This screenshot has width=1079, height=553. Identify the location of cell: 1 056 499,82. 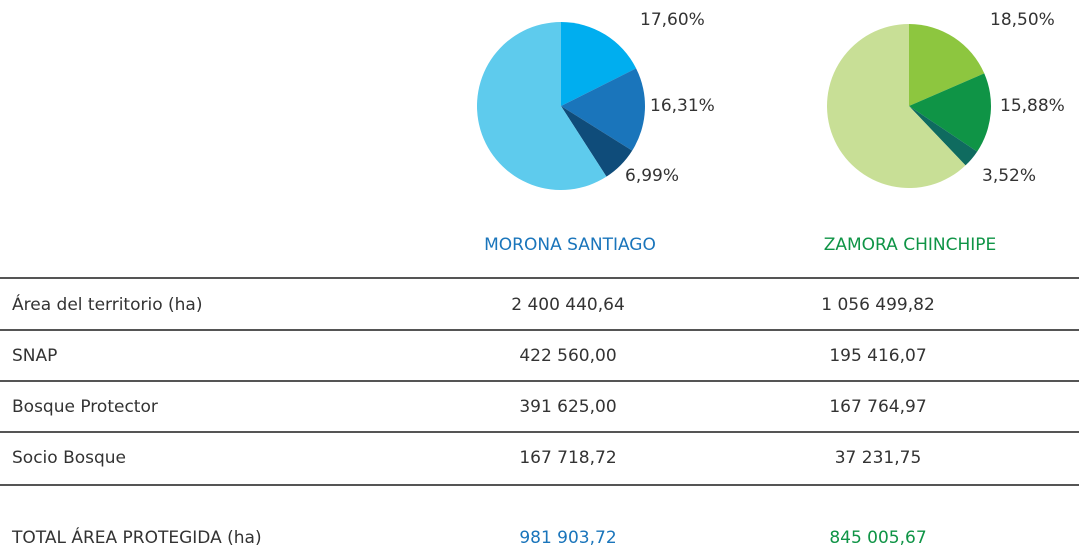
(878, 305).